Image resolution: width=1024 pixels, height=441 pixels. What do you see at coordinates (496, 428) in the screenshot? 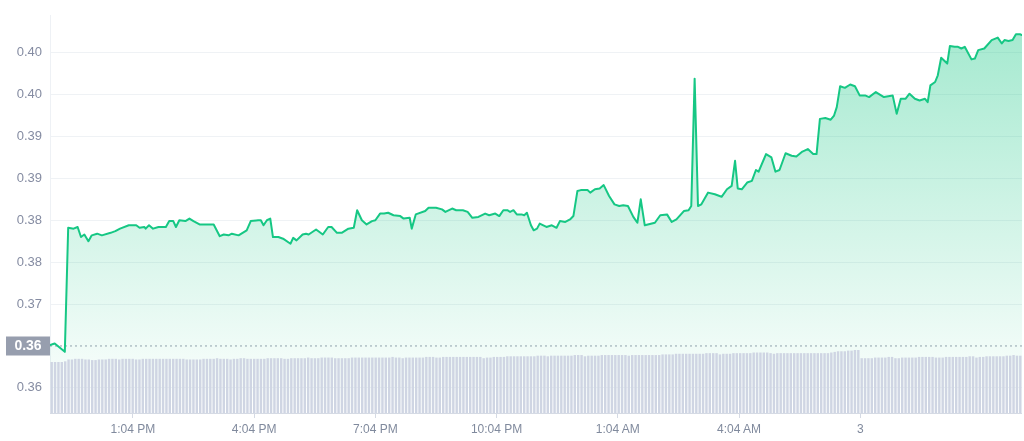
I see `x-tick-label: 10:04 PM` at bounding box center [496, 428].